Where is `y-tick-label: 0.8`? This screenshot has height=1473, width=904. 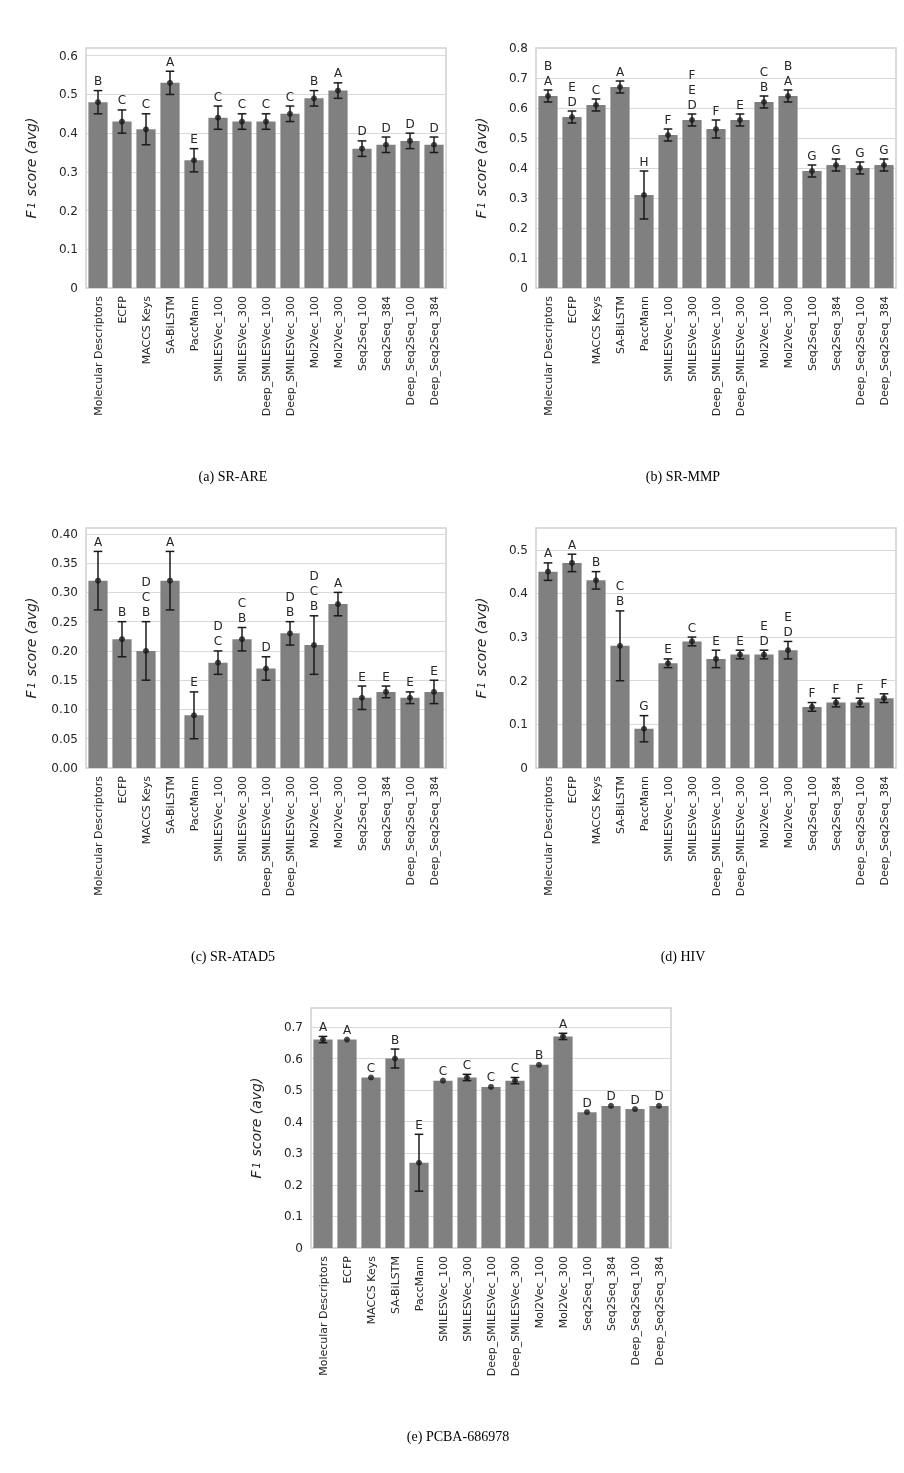
y-tick-label: 0.8 is located at coordinates (518, 48).